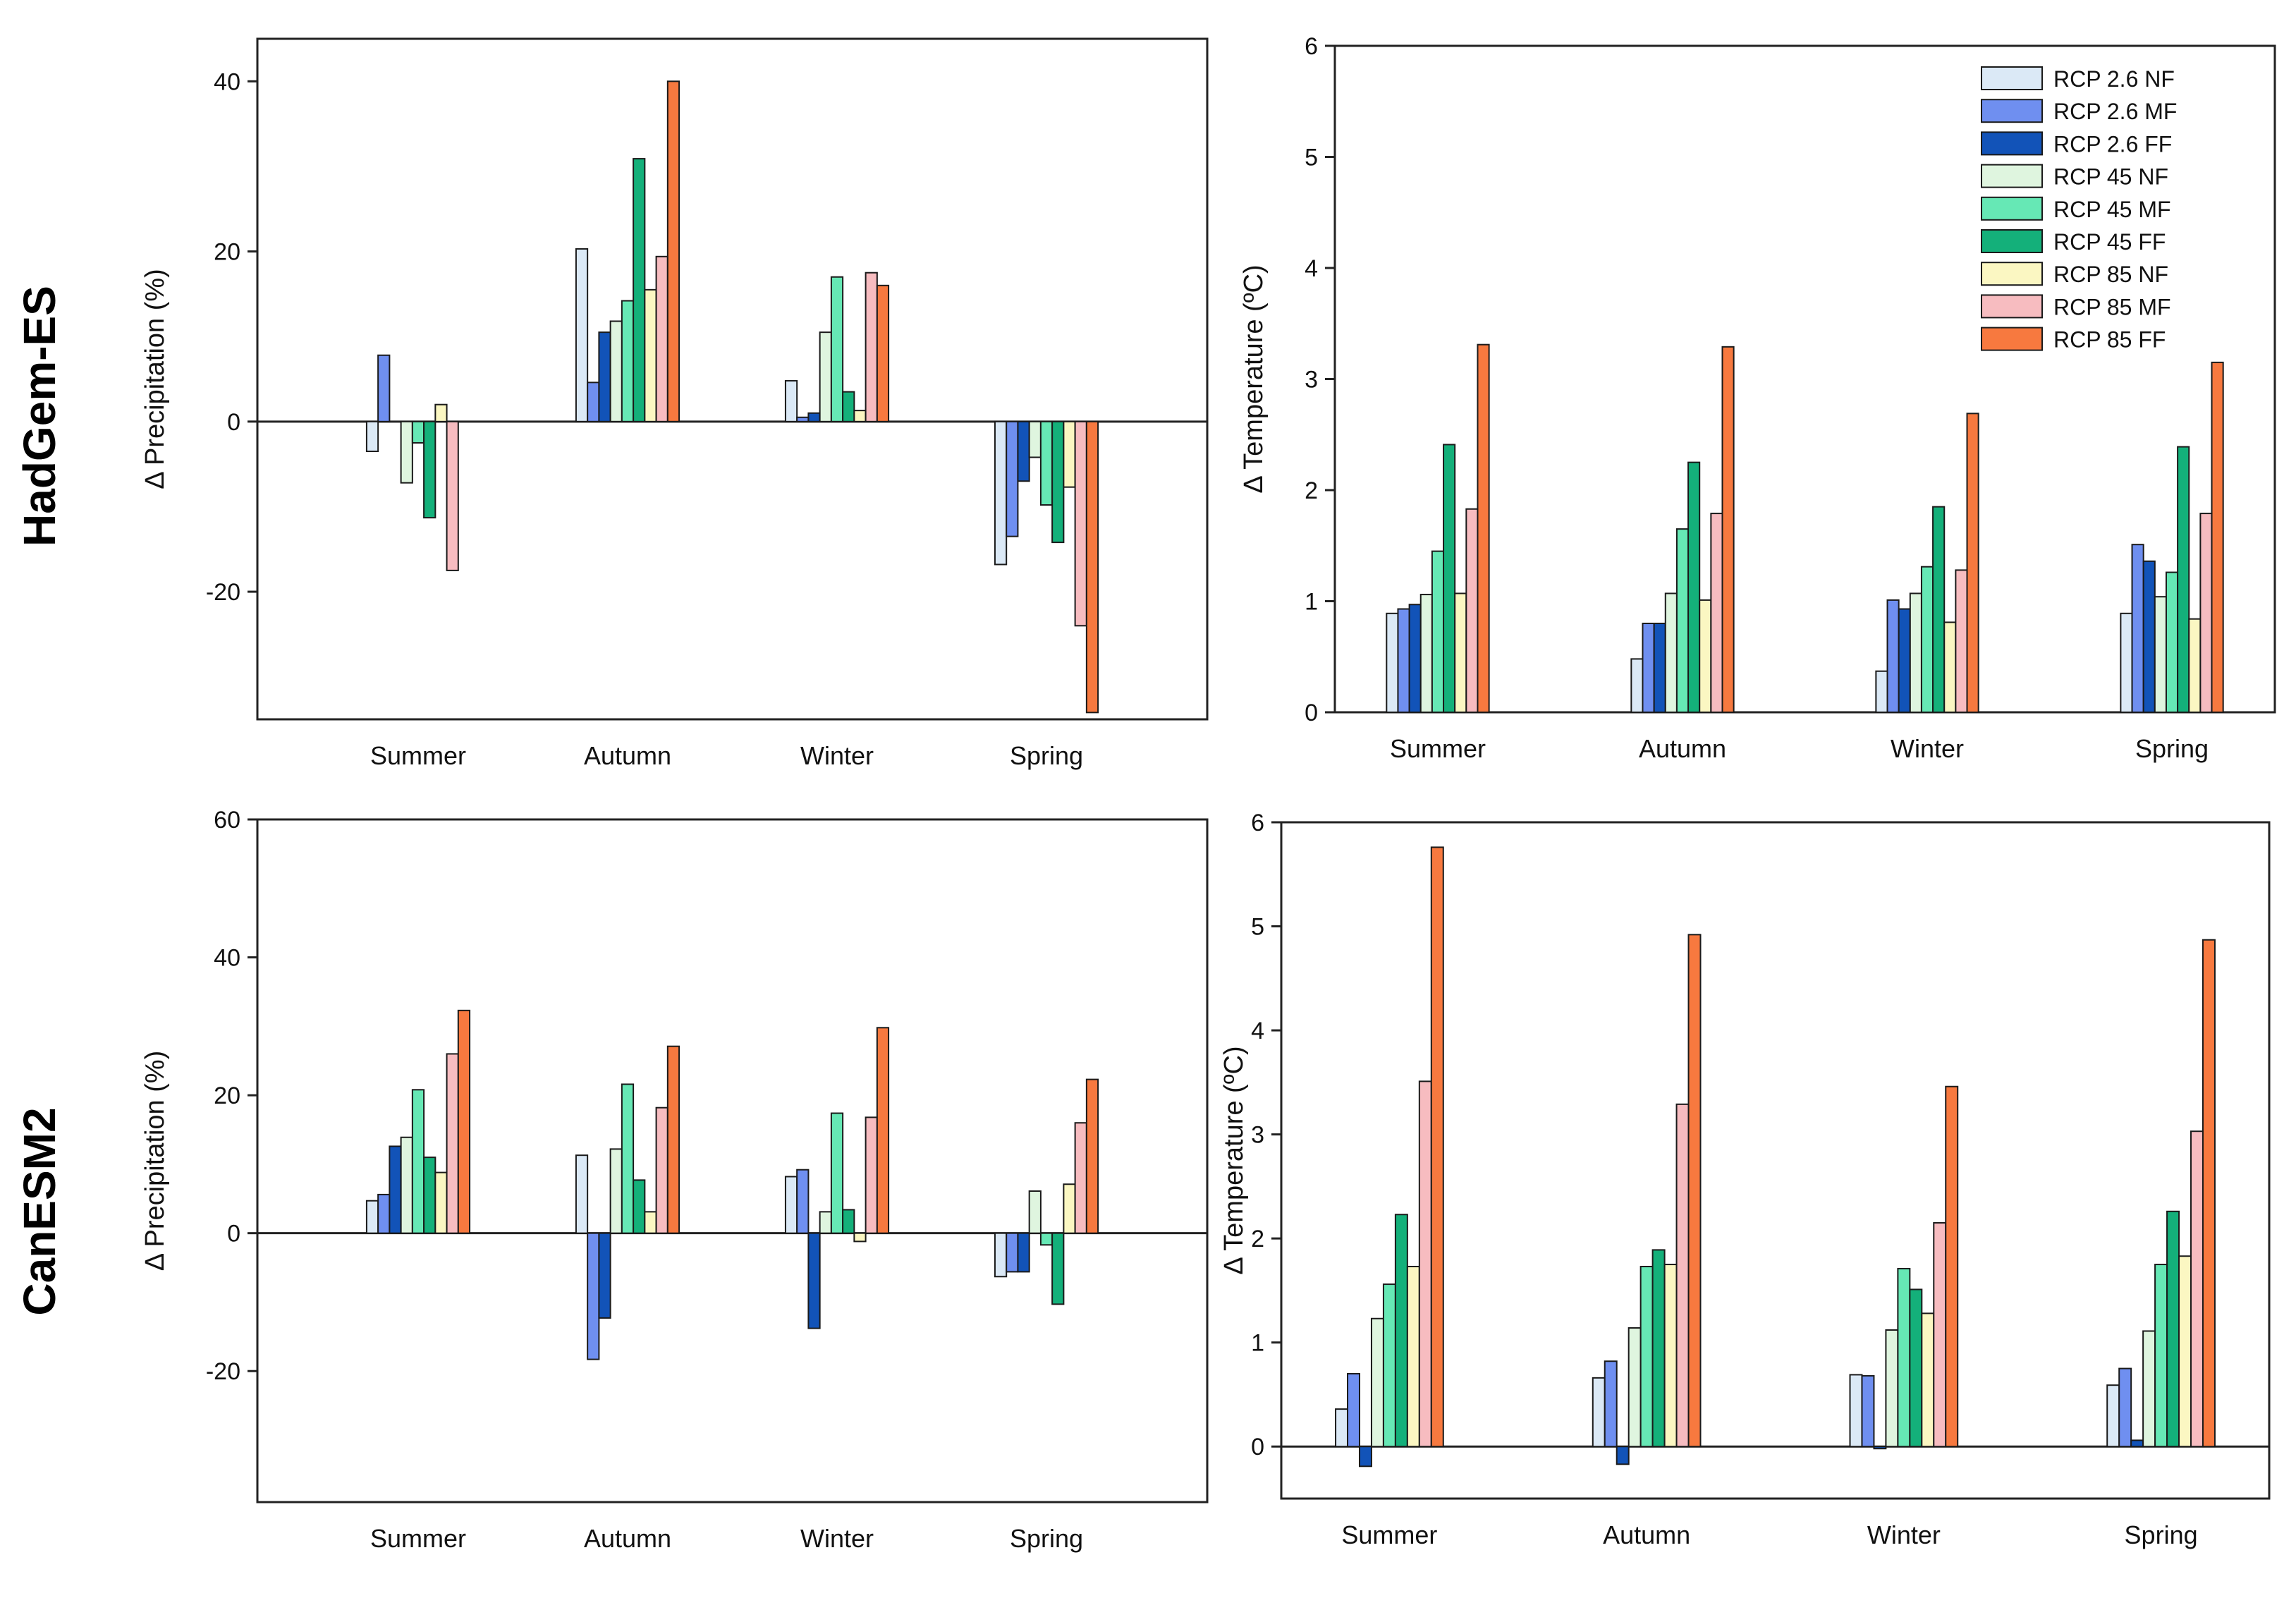 The height and width of the screenshot is (1598, 2296). What do you see at coordinates (39, 416) in the screenshot?
I see `row-label-hadgem: HadGem-ES` at bounding box center [39, 416].